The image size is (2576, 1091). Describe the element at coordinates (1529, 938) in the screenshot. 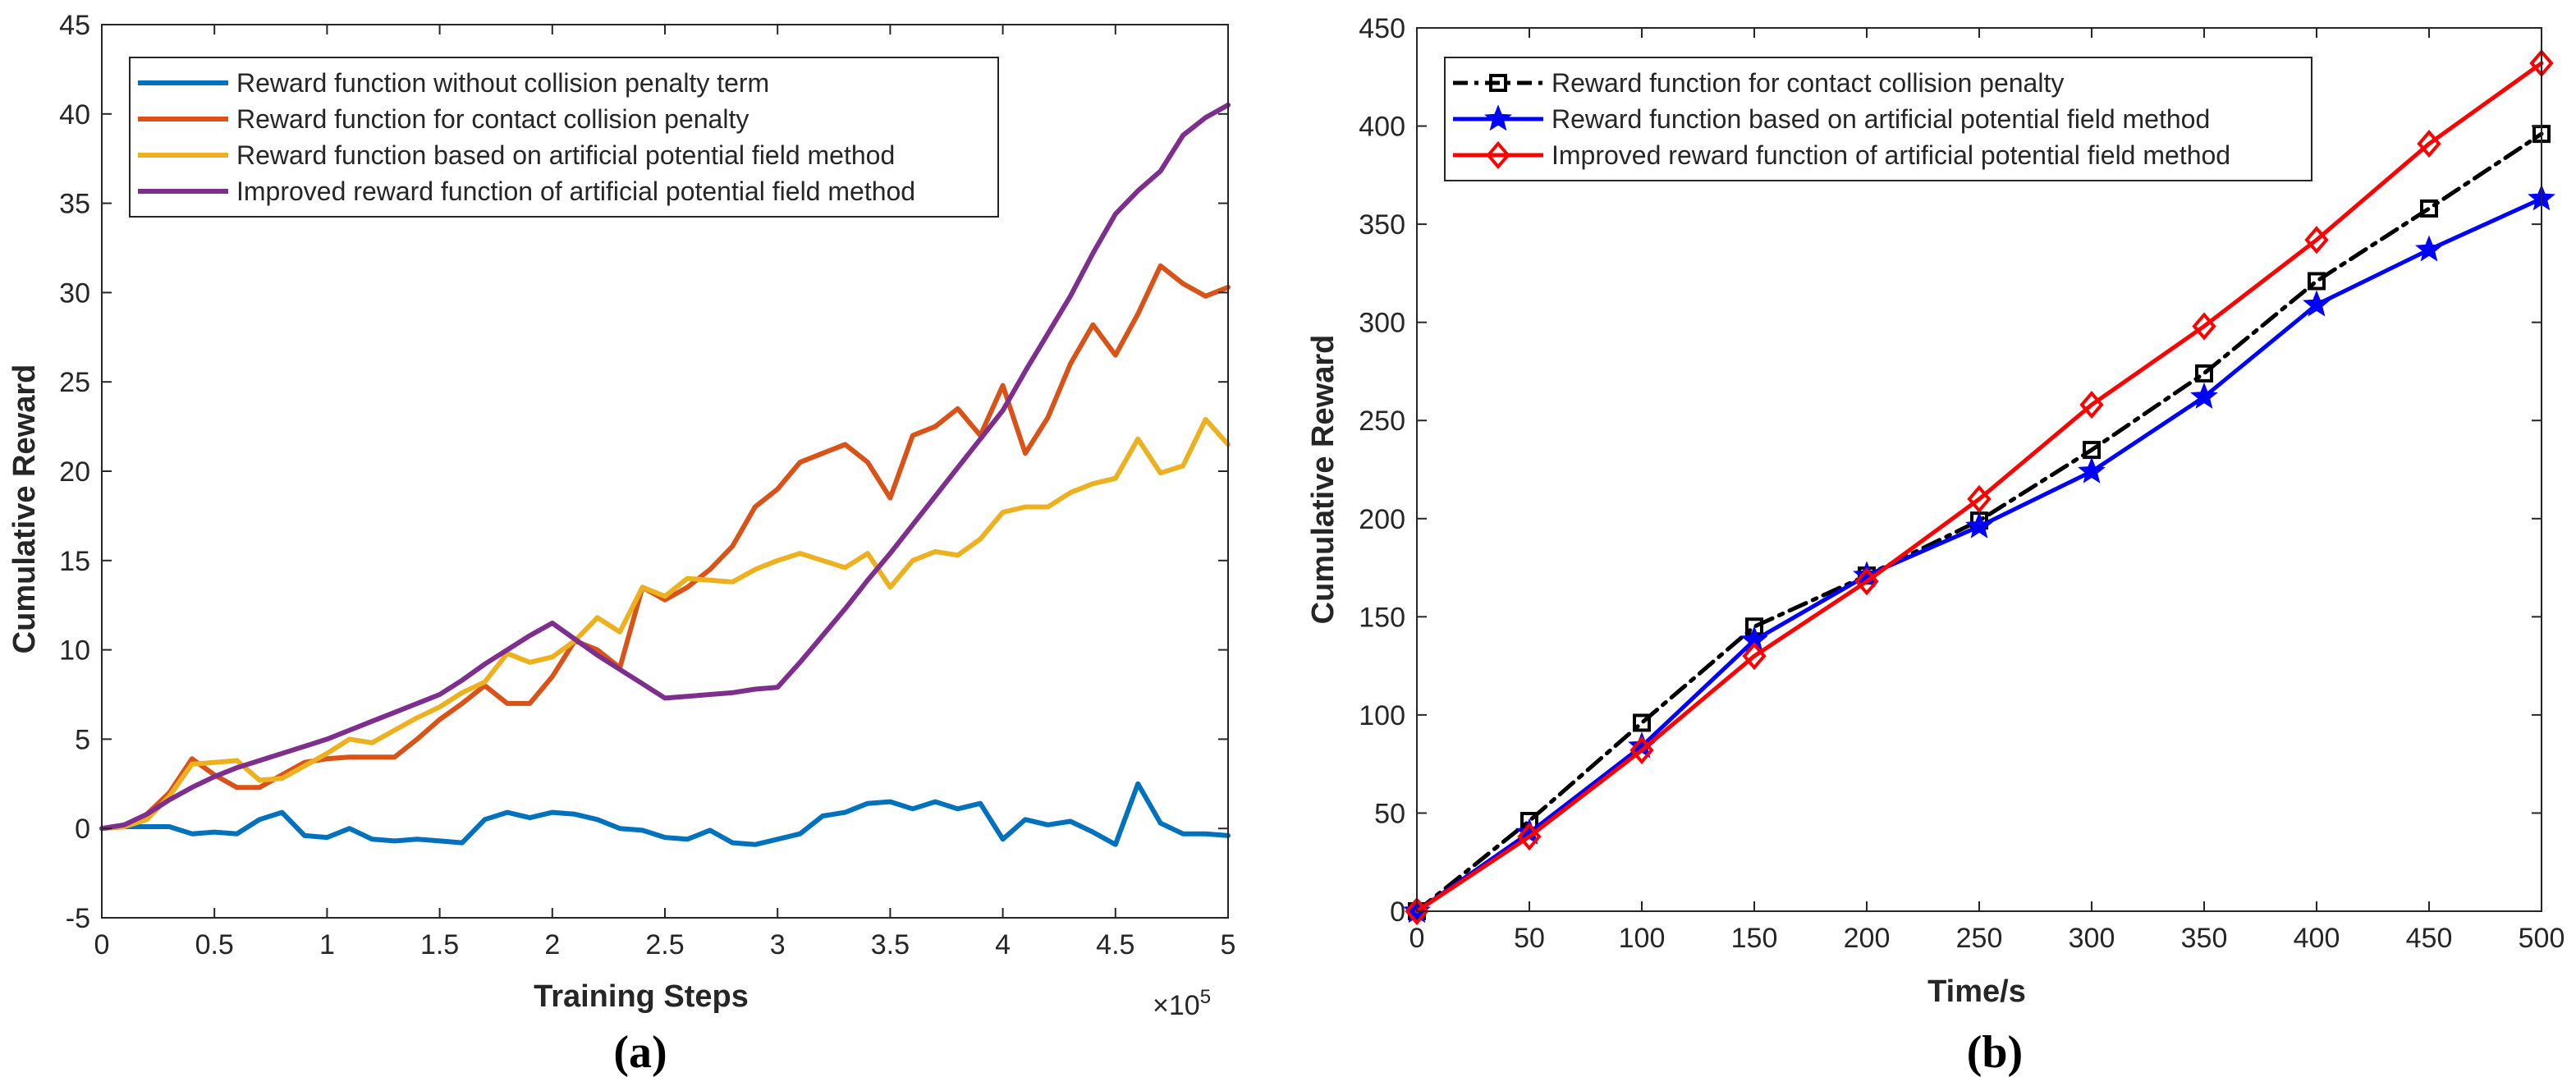

I see `chart-b-xtick-label-1: 50` at that location.